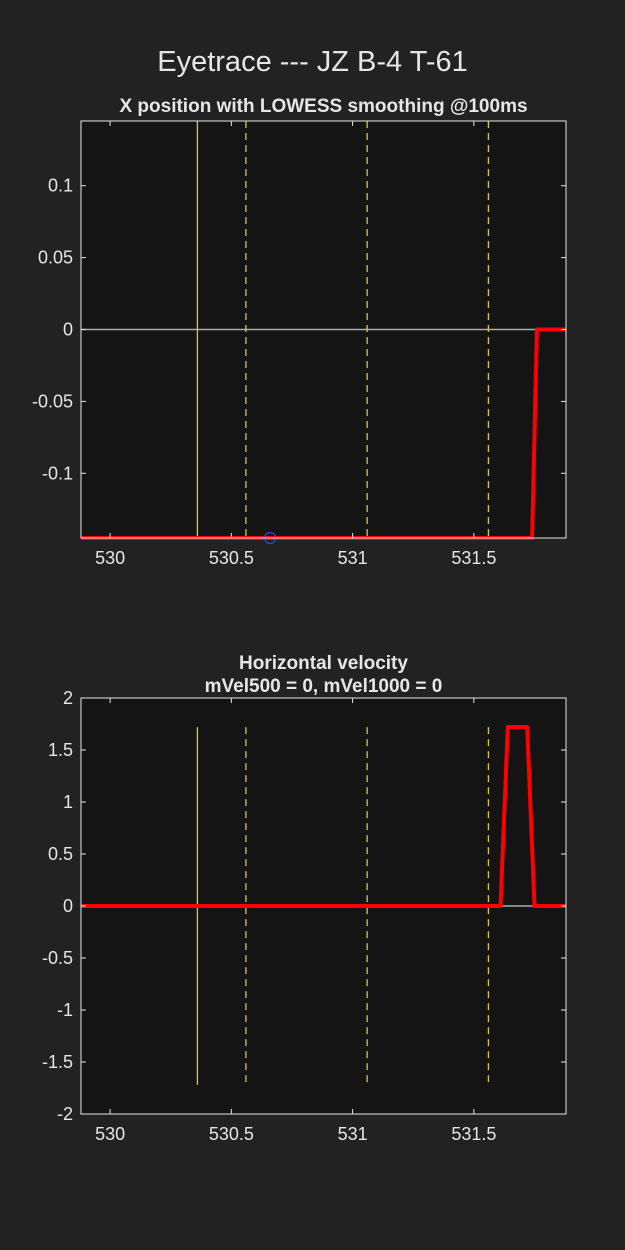 This screenshot has height=1250, width=625. I want to click on y-tick-label: 1, so click(68, 802).